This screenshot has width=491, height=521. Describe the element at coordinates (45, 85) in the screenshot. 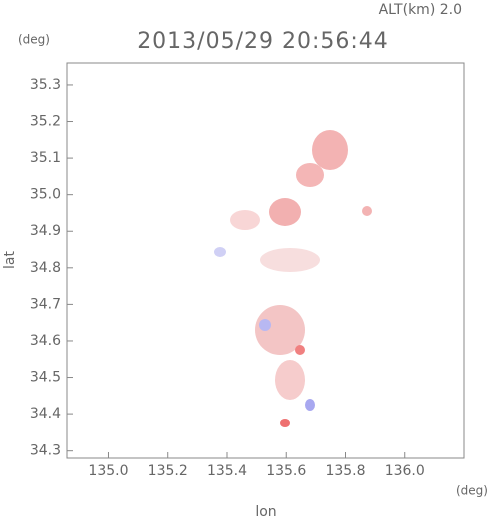

I see `y-tick-label: 35.3` at that location.